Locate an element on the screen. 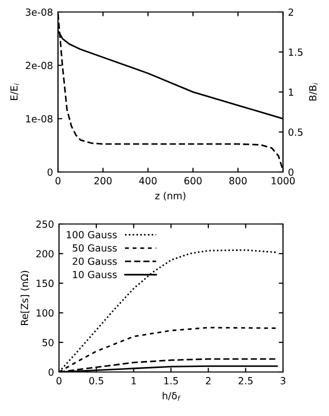  y-tick-label: 250 is located at coordinates (45, 224).